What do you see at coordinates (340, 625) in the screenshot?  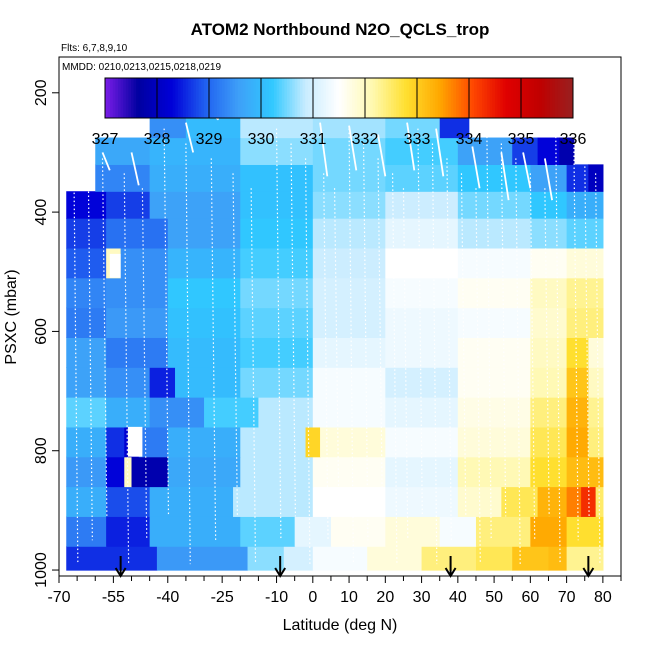 I see `x-axis-label: Latitude (deg N)` at bounding box center [340, 625].